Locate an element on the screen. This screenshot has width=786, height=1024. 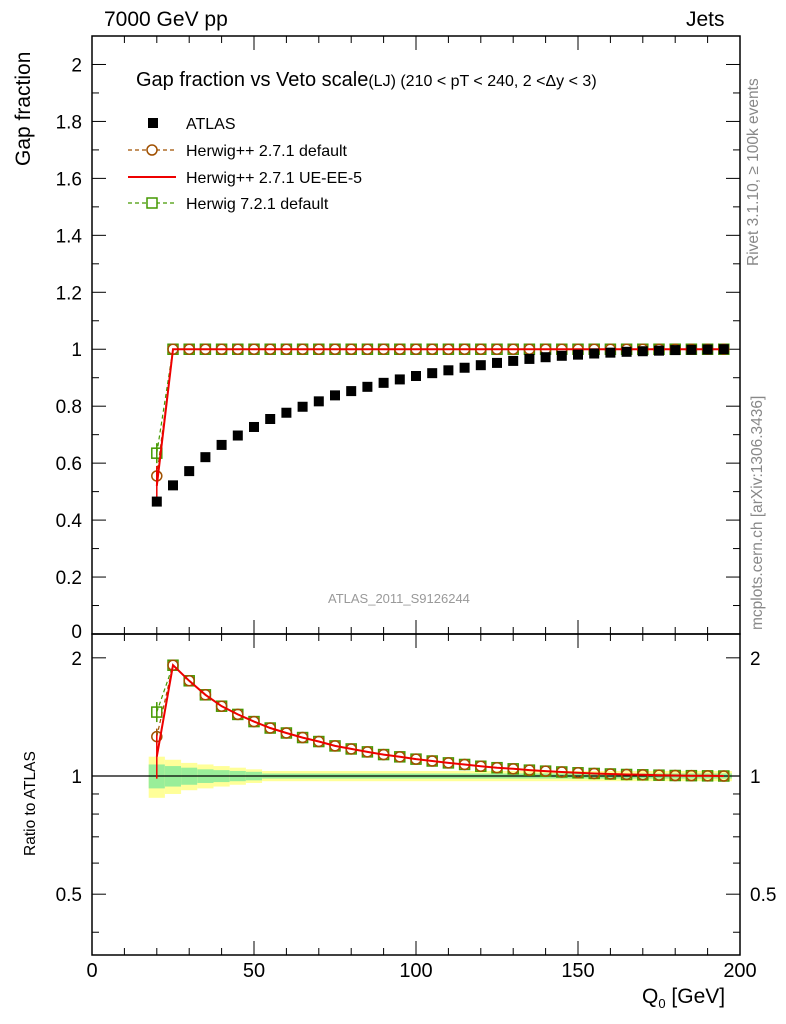
main-y-tick-label: 0.8 is located at coordinates (69, 407).